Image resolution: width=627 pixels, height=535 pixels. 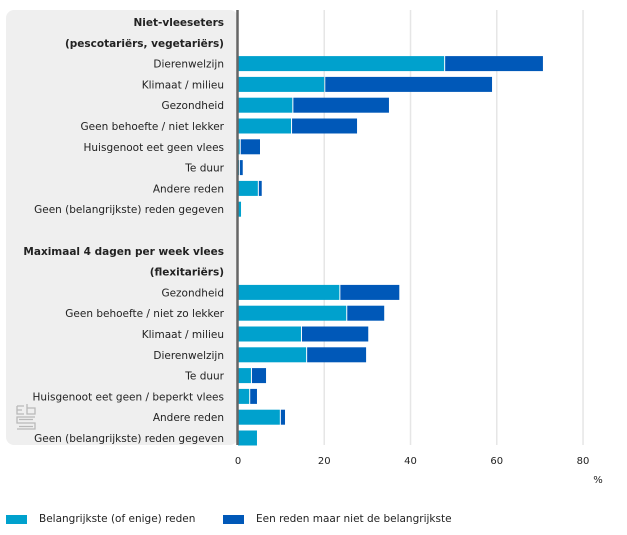 What do you see at coordinates (154, 148) in the screenshot?
I see `category-label: Huisgenoot eet geen vlees` at bounding box center [154, 148].